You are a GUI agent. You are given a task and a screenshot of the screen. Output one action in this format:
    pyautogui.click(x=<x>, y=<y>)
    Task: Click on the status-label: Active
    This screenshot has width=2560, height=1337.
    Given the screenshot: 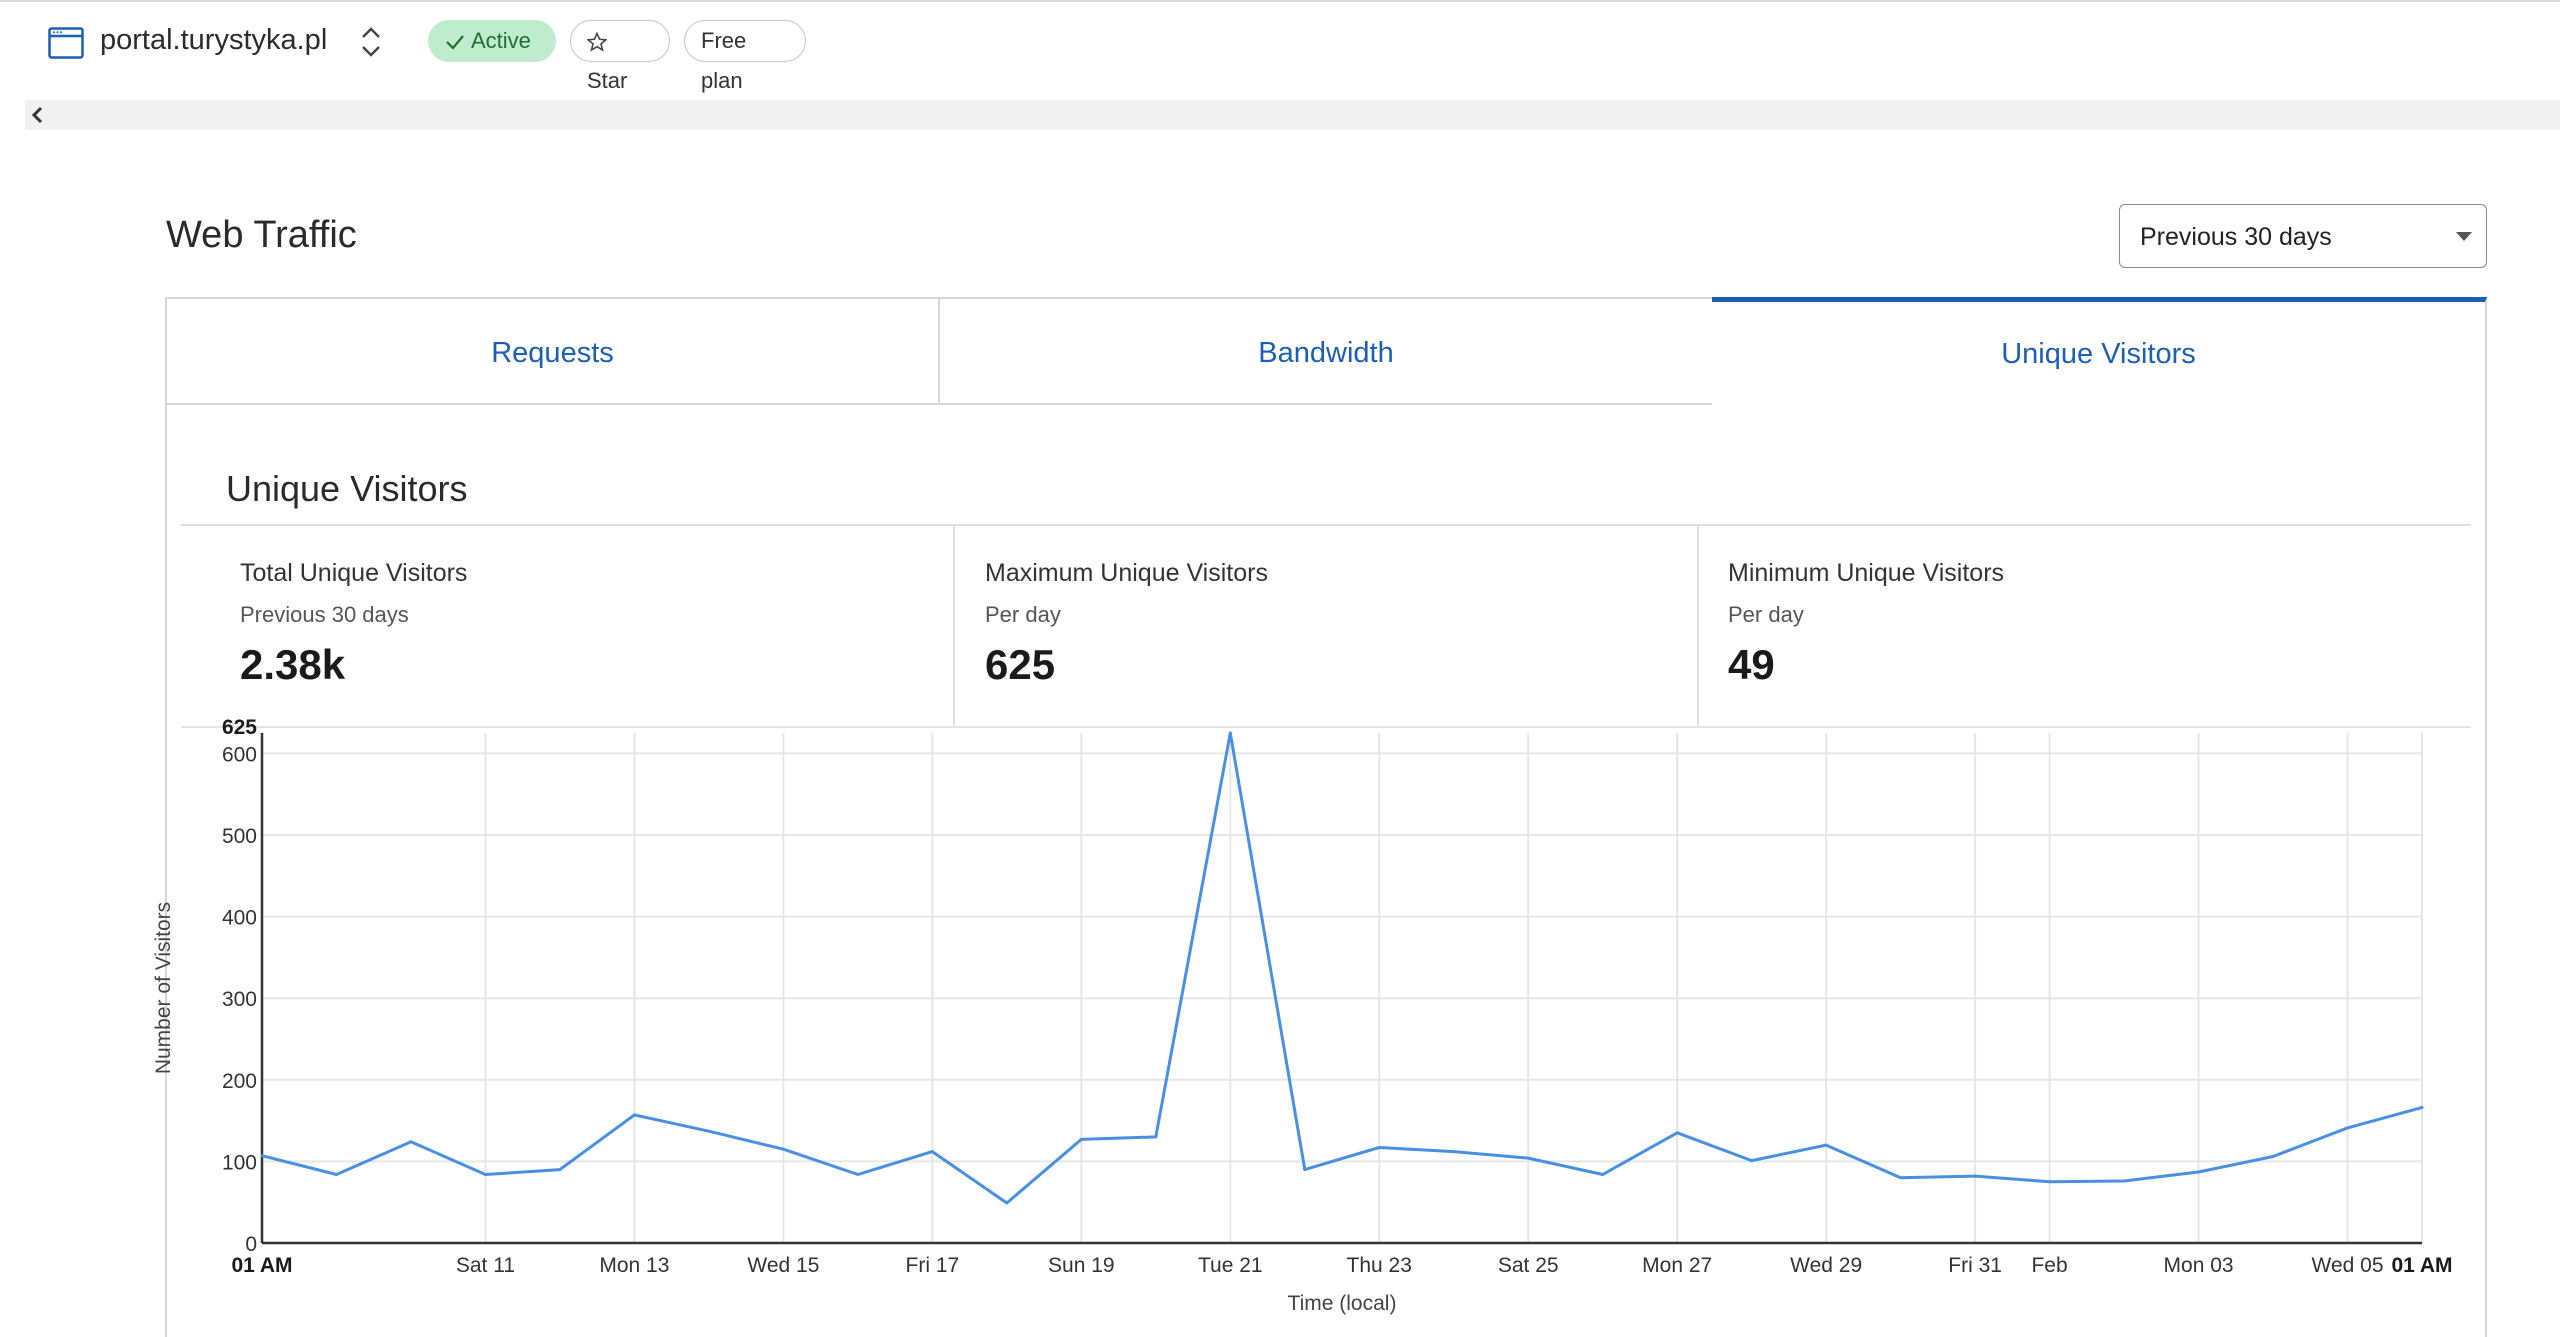 What is the action you would take?
    pyautogui.click(x=501, y=40)
    